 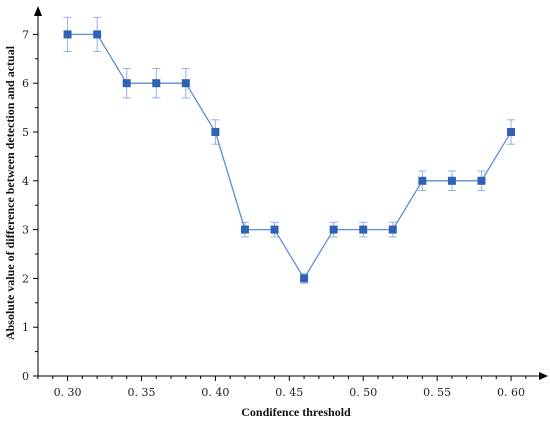 I want to click on x-tick-label: 0. 50, so click(x=363, y=392).